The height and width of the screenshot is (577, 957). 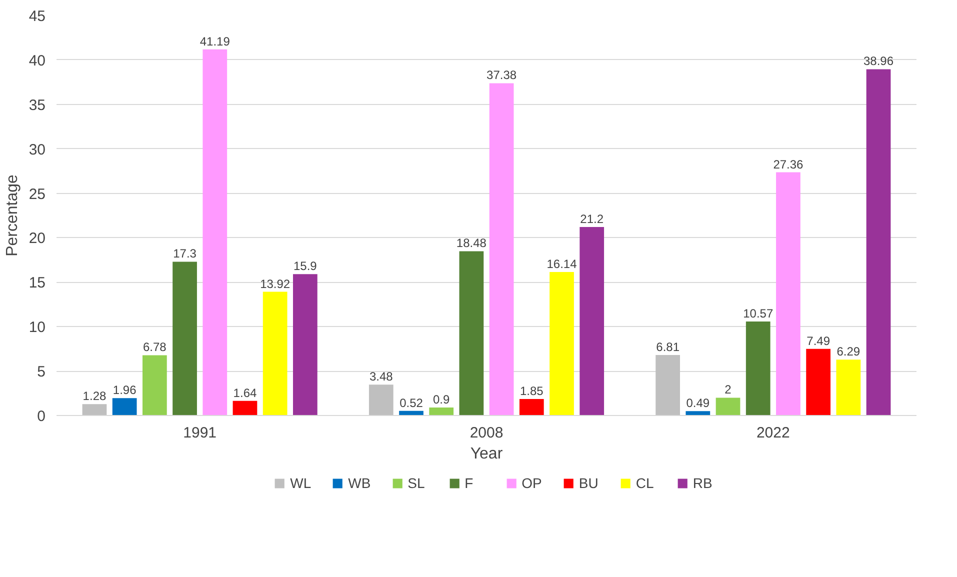 I want to click on legend-label: BU, so click(x=588, y=483).